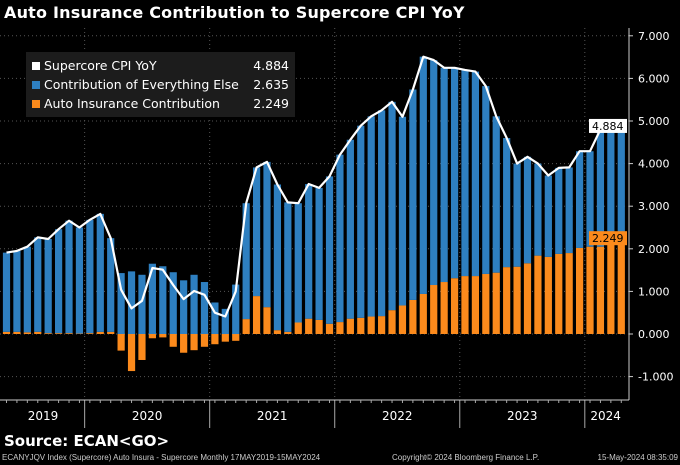  What do you see at coordinates (141, 84) in the screenshot?
I see `legend-label: Contribution of Everything Else` at bounding box center [141, 84].